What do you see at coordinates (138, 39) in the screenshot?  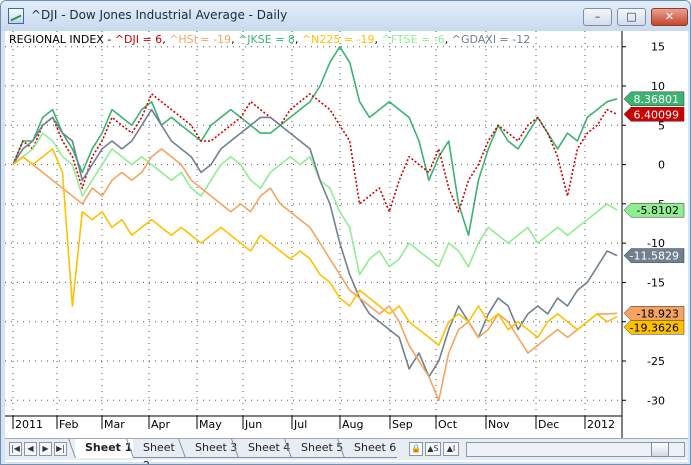 I see `legend-item: ^DJI = 6` at bounding box center [138, 39].